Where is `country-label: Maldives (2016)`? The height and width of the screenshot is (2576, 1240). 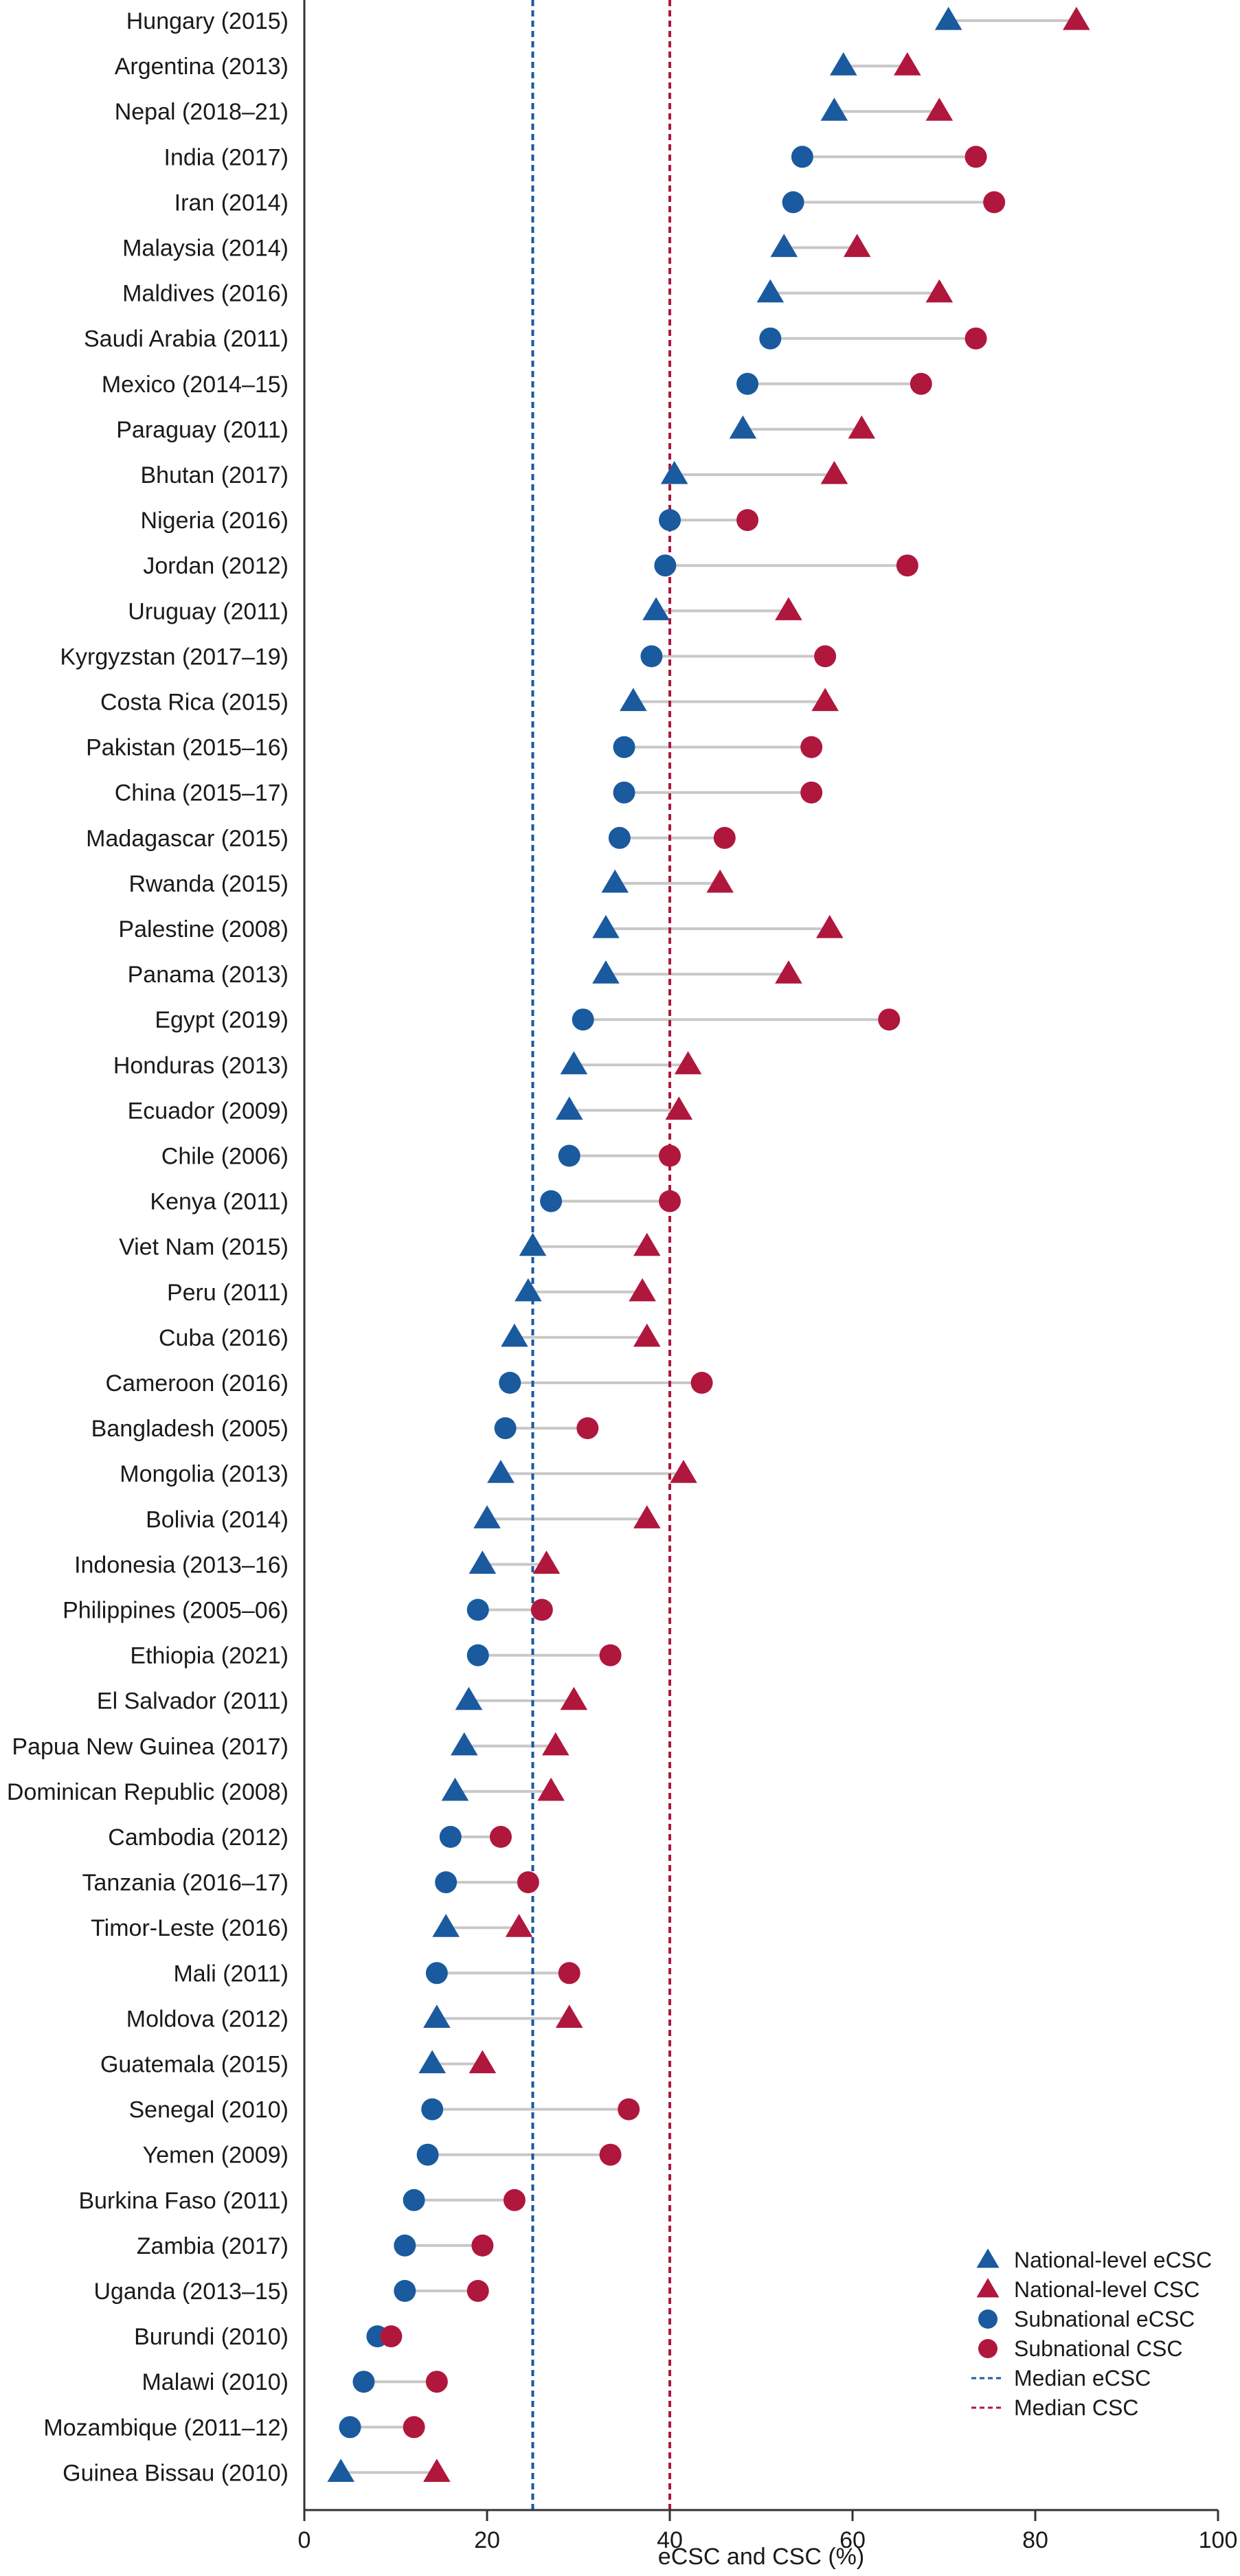
country-label: Maldives (2016) is located at coordinates (205, 294).